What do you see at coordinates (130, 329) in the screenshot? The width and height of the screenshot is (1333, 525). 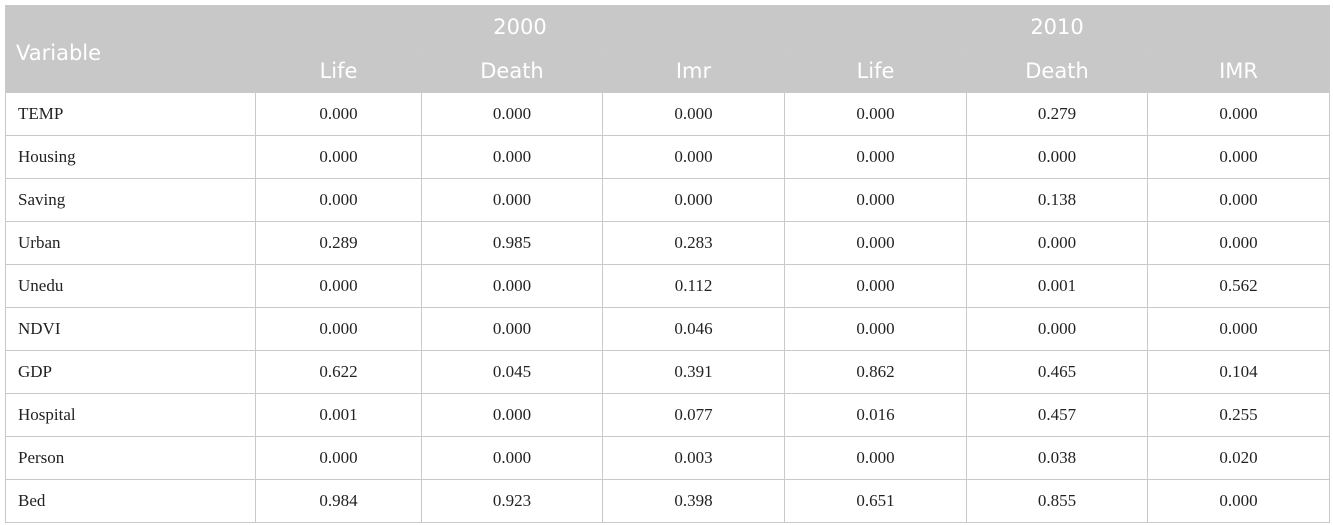 I see `row-label: NDVI` at bounding box center [130, 329].